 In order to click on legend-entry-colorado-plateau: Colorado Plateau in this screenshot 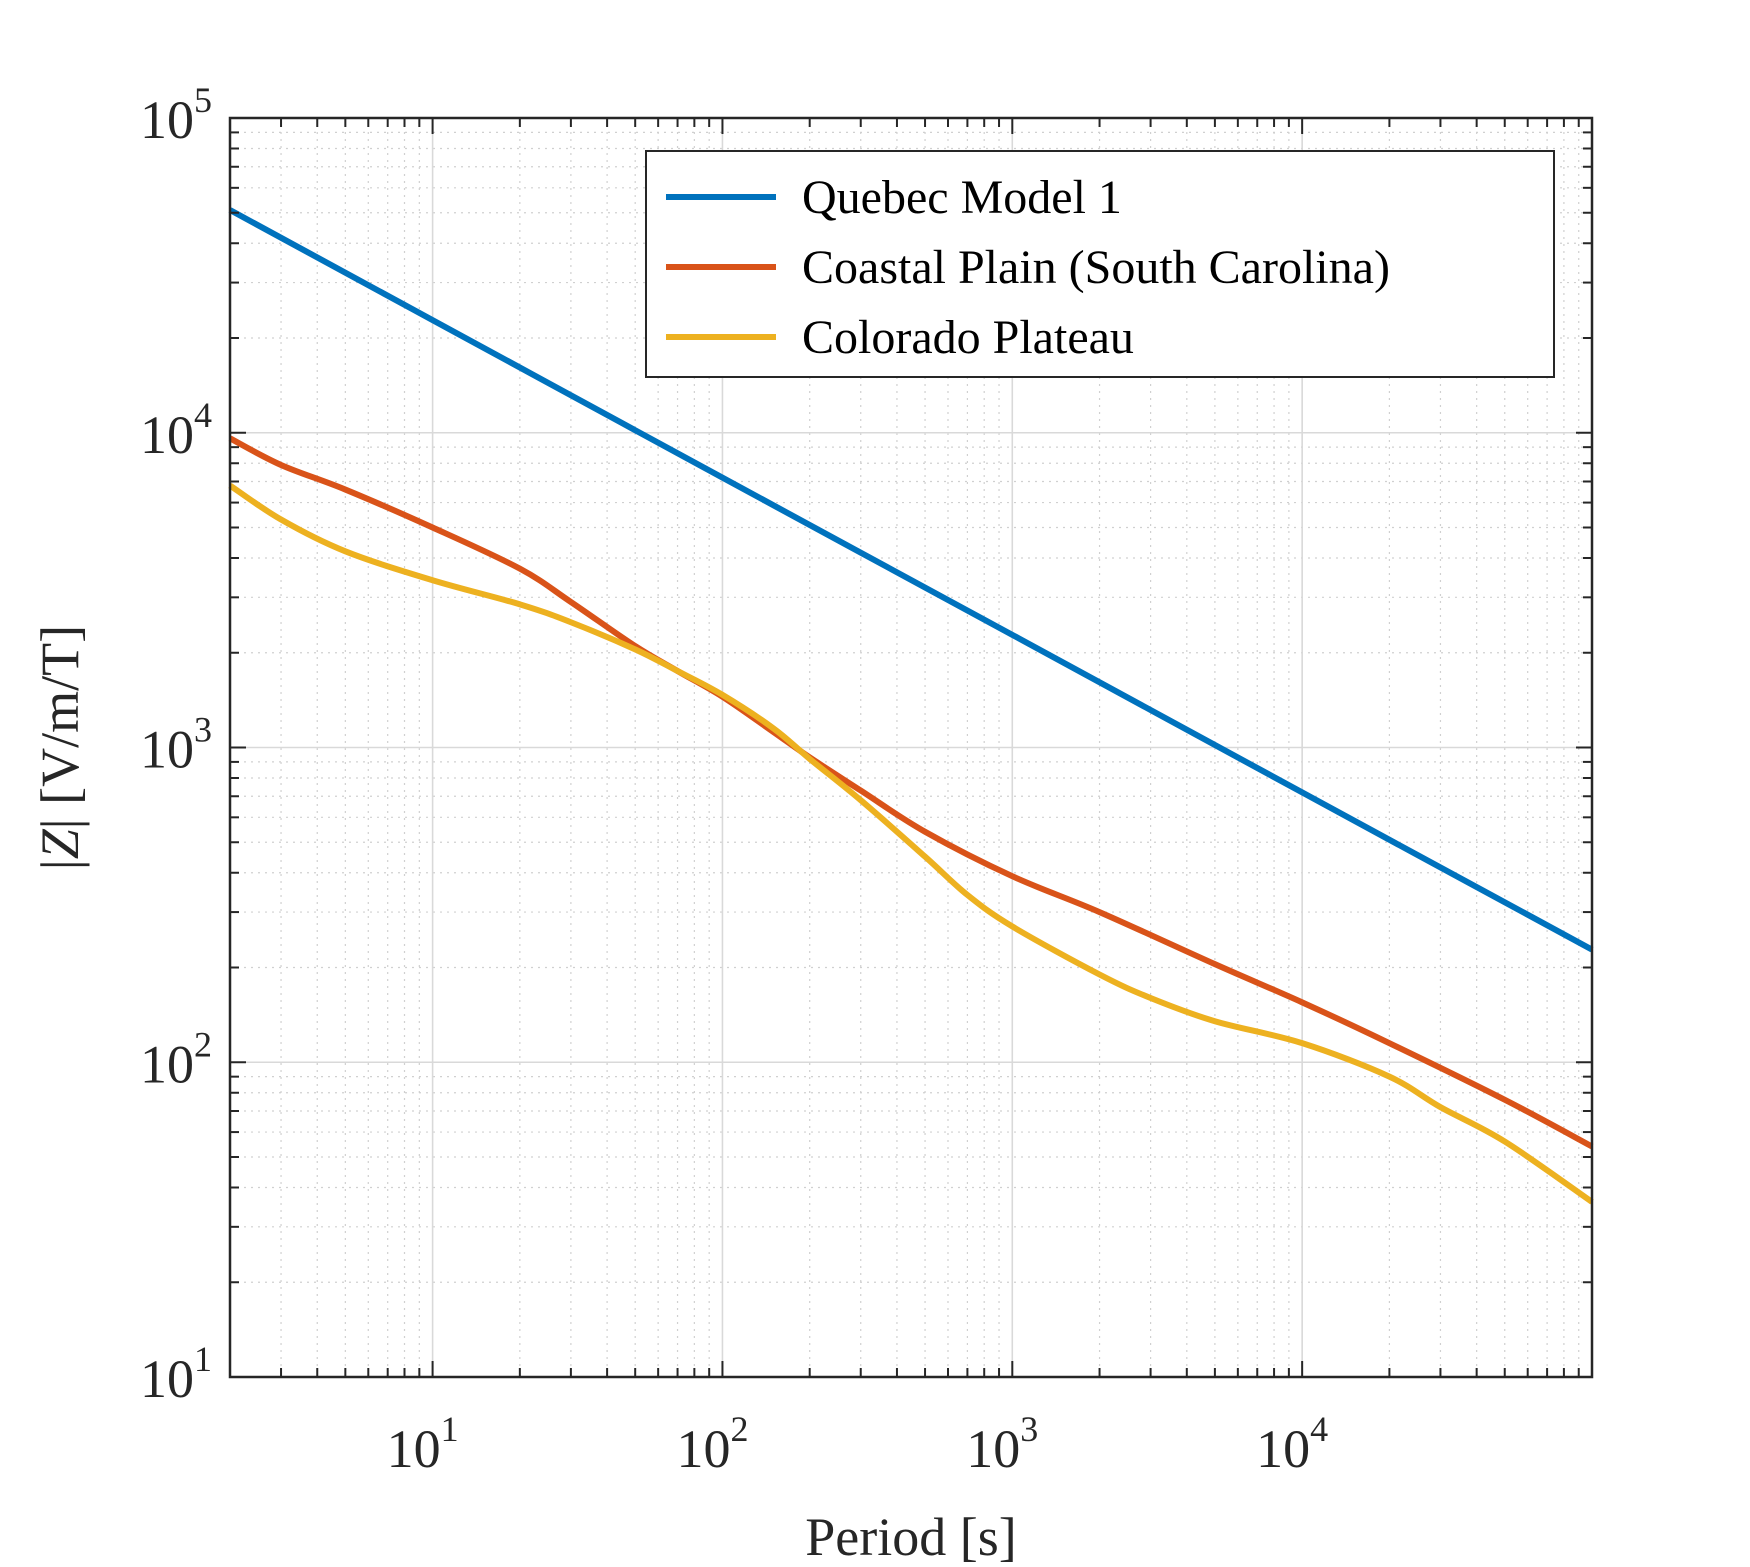, I will do `click(900, 337)`.